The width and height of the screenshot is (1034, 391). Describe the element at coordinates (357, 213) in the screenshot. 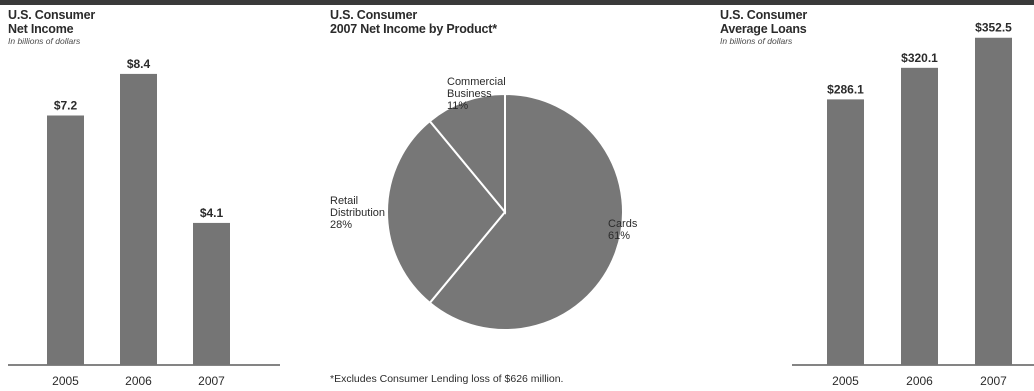

I see `pie-label-retail-distribution: Retail Distribution 28%` at that location.